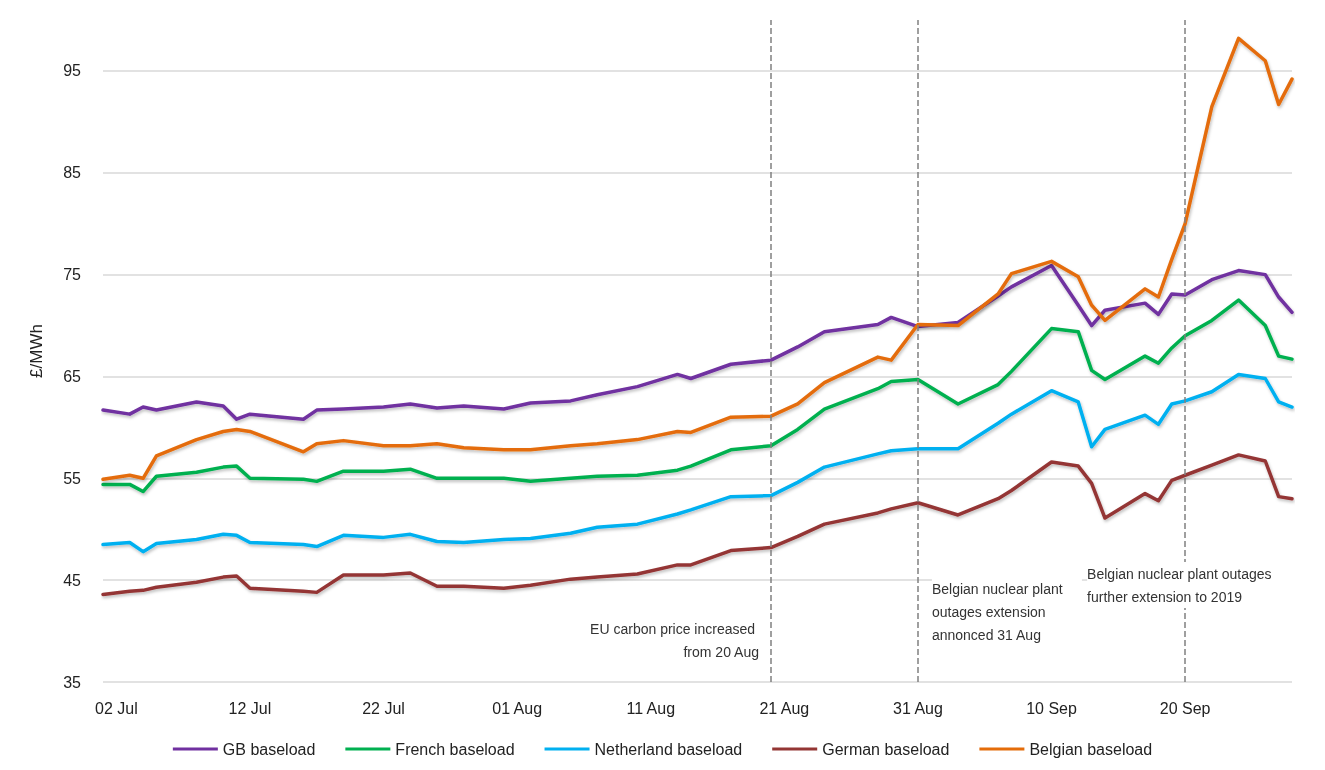 The width and height of the screenshot is (1325, 770). What do you see at coordinates (72, 173) in the screenshot?
I see `y-tick-label: 85` at bounding box center [72, 173].